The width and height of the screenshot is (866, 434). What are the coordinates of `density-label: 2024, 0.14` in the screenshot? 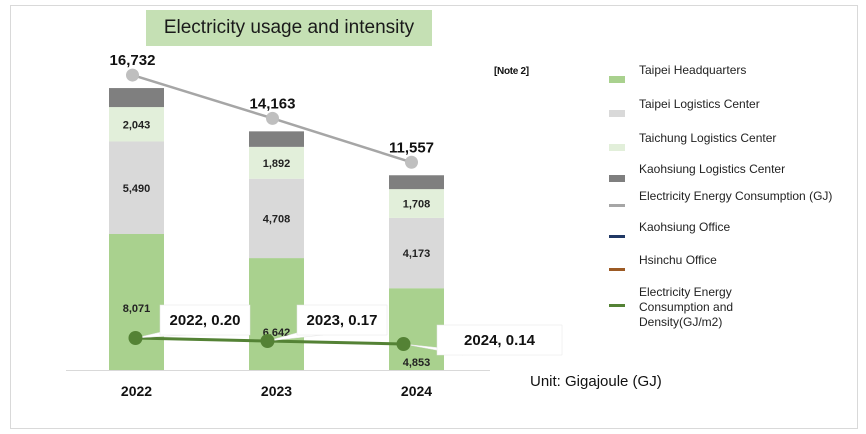 It's located at (500, 340).